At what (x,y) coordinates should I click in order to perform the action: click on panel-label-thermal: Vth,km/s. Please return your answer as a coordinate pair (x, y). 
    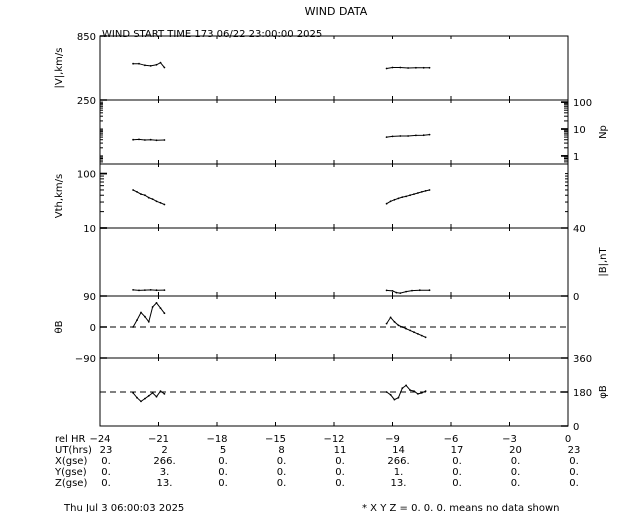
    Looking at the image, I should click on (59, 196).